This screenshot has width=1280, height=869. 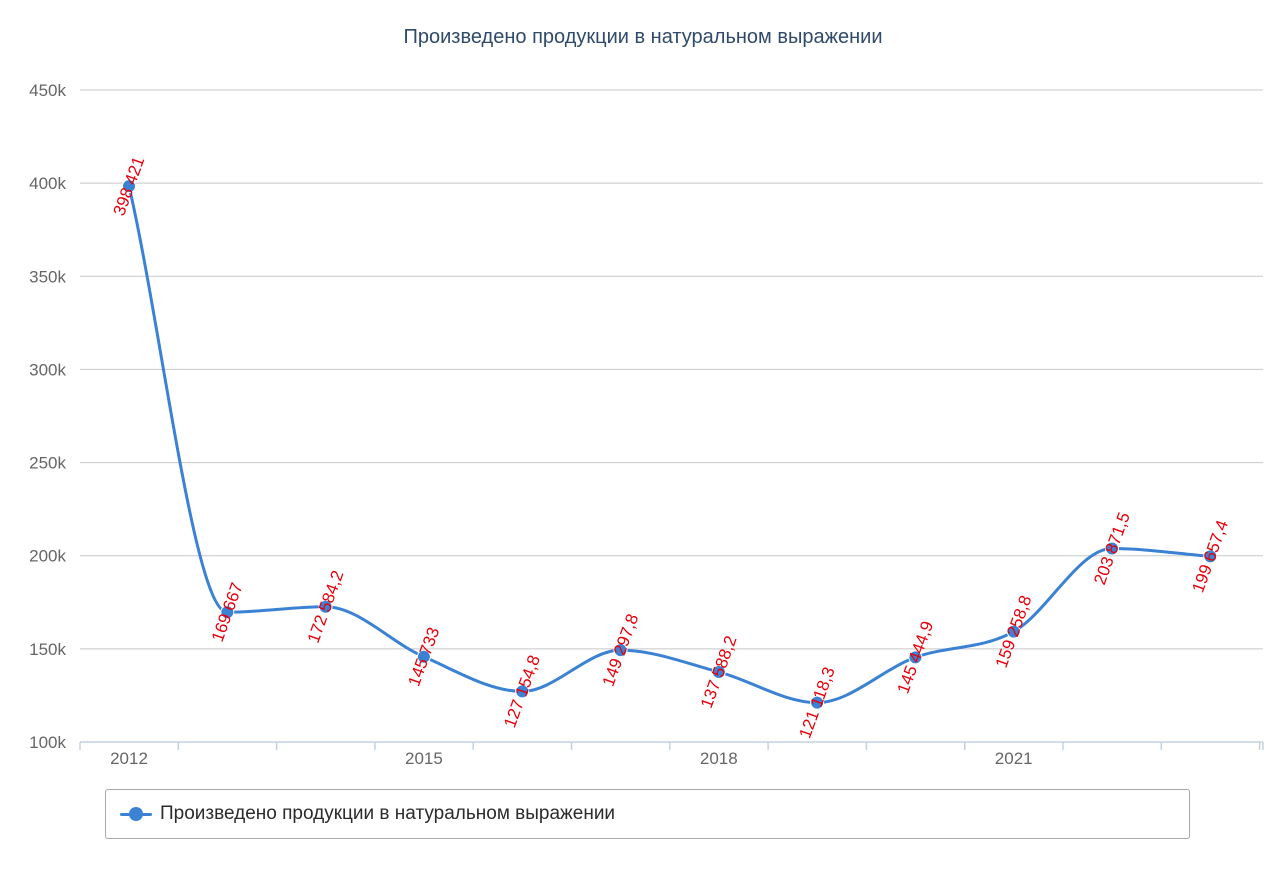 What do you see at coordinates (424, 758) in the screenshot?
I see `x-tick-label: 2015` at bounding box center [424, 758].